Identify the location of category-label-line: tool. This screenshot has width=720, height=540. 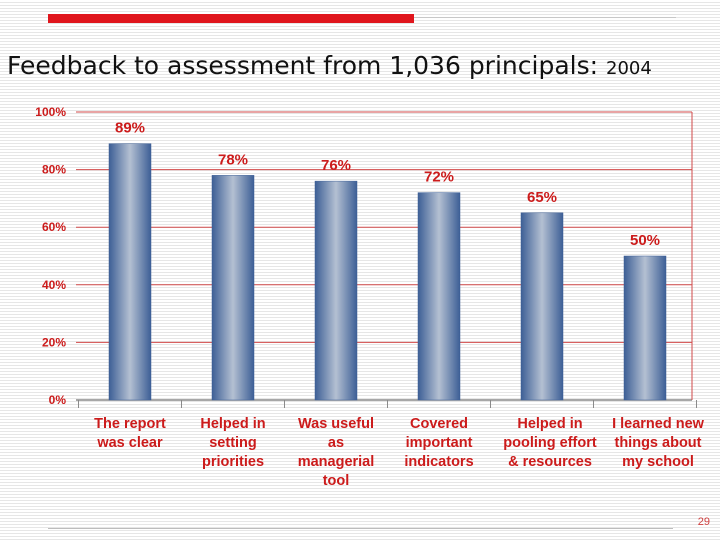
(336, 481).